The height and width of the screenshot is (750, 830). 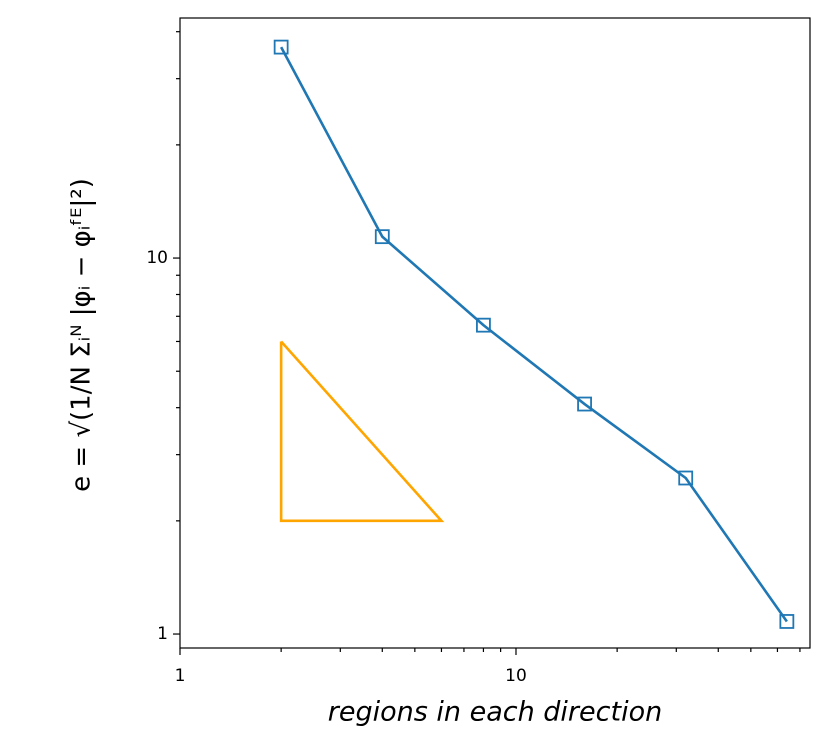 What do you see at coordinates (162, 634) in the screenshot?
I see `y-tick-label: 1` at bounding box center [162, 634].